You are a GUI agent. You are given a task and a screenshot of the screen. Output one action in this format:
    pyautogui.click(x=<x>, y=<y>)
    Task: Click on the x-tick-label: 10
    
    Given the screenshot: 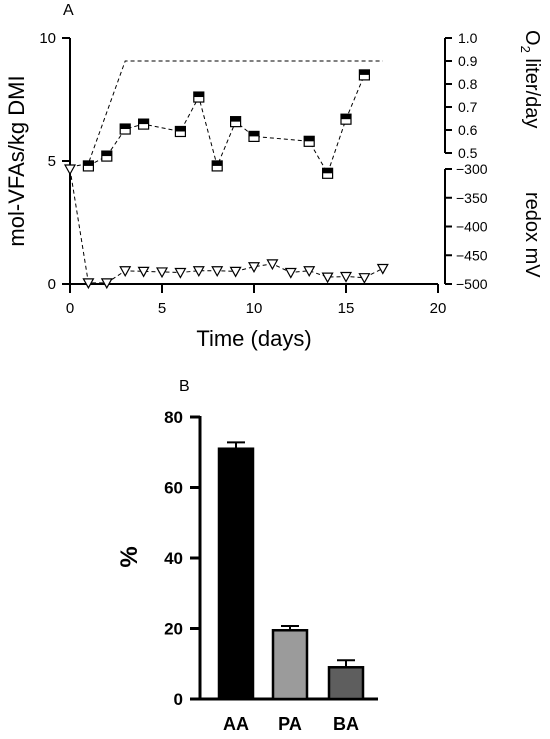 What is the action you would take?
    pyautogui.click(x=254, y=308)
    